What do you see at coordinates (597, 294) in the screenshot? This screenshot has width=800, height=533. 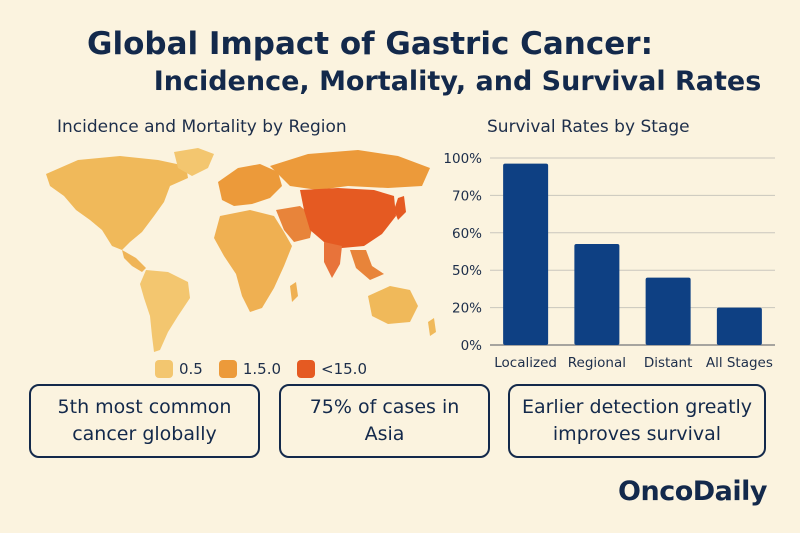 I see `bar-regional` at bounding box center [597, 294].